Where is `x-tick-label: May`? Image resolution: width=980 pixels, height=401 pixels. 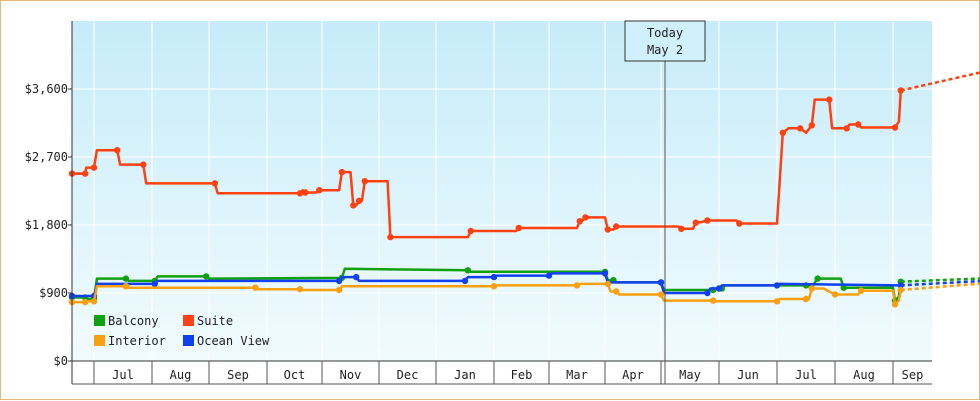 x-tick-label: May is located at coordinates (690, 375).